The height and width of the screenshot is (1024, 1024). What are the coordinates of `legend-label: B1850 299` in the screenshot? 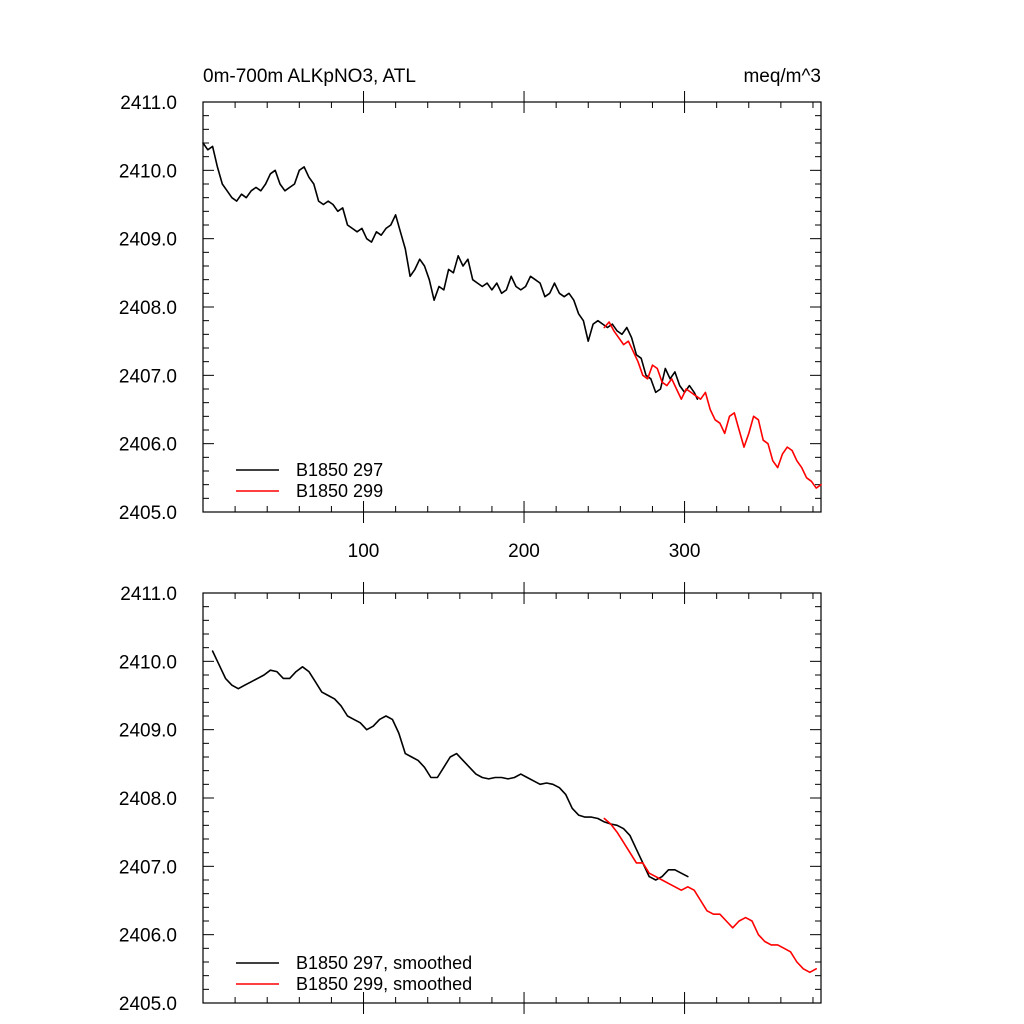 It's located at (339, 491).